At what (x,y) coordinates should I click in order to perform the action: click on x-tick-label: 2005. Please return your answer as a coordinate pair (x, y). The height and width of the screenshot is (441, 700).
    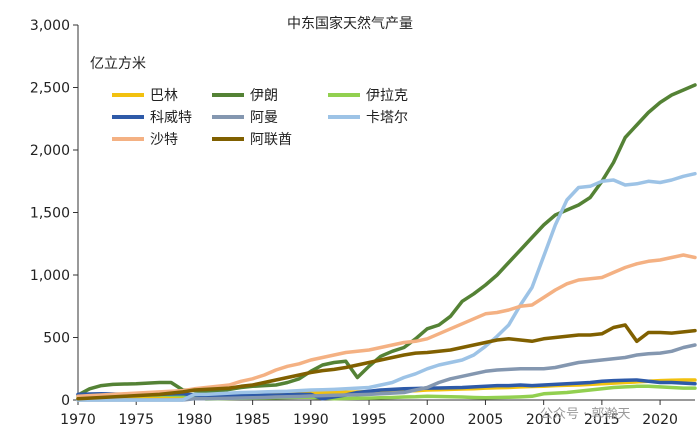
    Looking at the image, I should click on (486, 420).